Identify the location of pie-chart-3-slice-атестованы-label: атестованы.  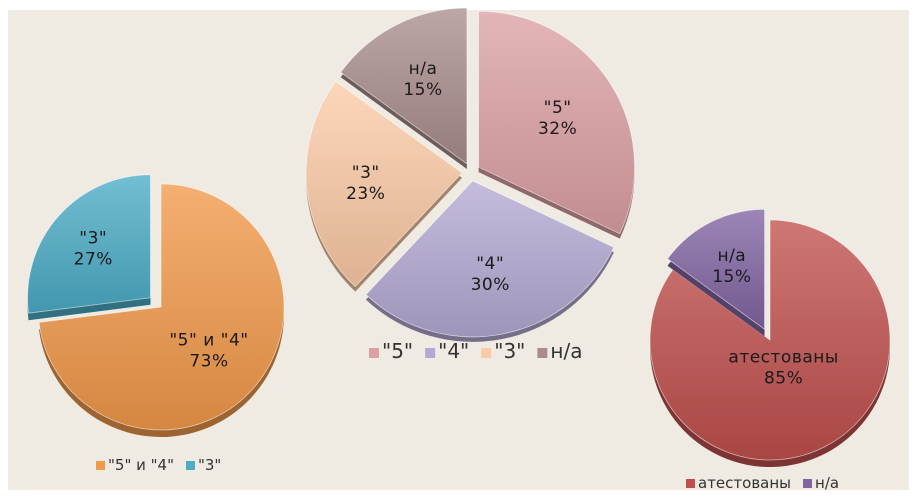
(783, 358).